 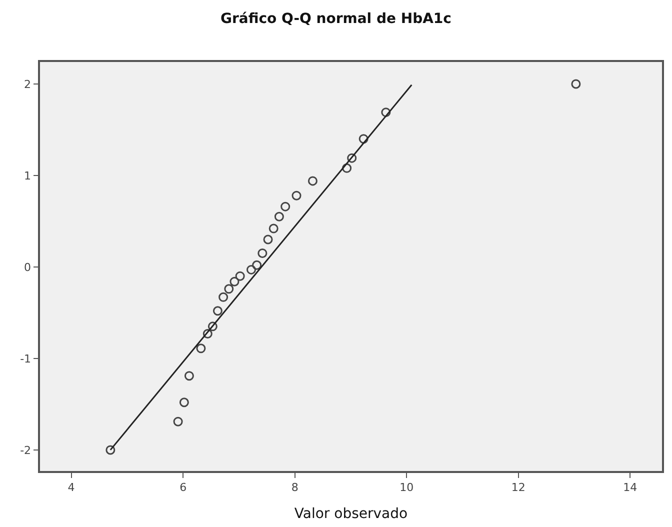 What do you see at coordinates (26, 450) in the screenshot?
I see `y-tick-label: -2` at bounding box center [26, 450].